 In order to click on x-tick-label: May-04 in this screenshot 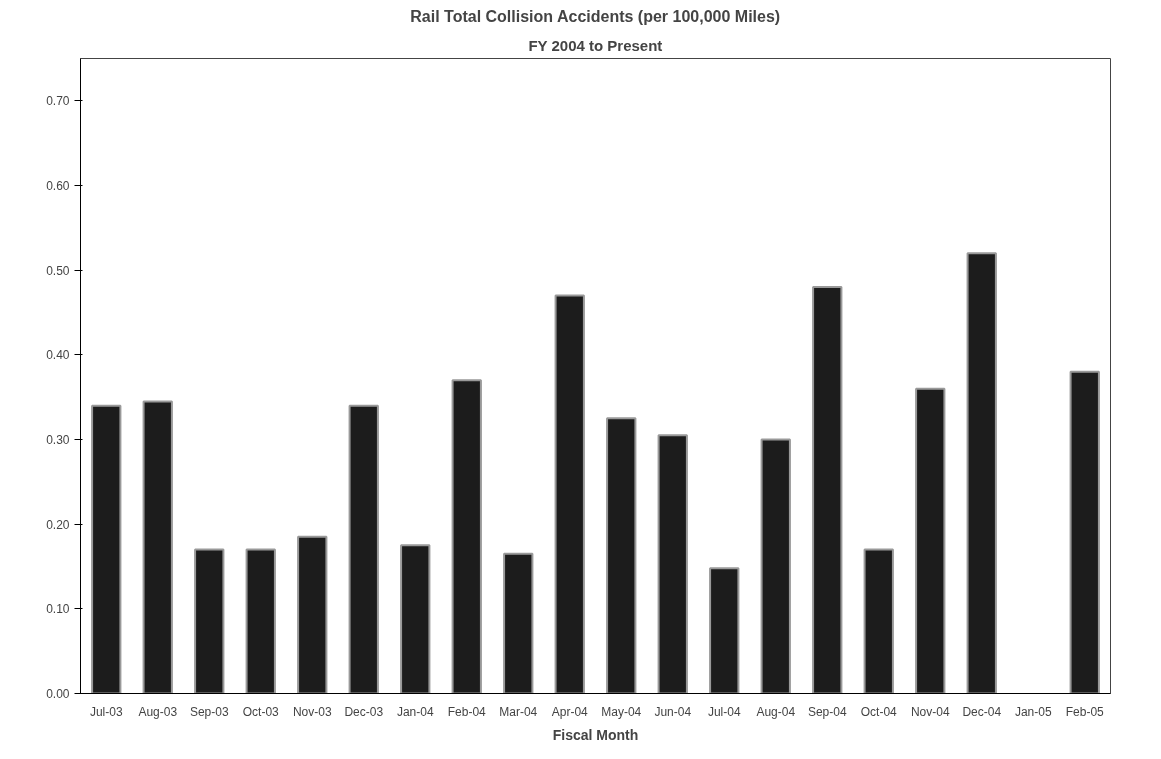, I will do `click(621, 711)`.